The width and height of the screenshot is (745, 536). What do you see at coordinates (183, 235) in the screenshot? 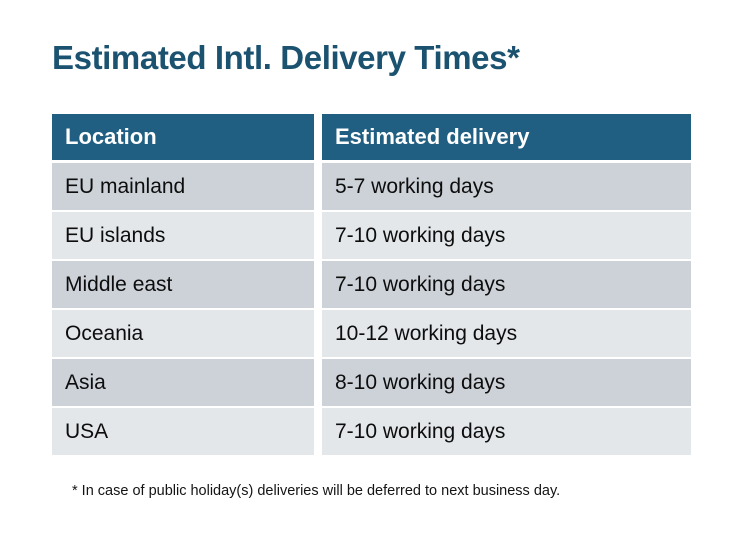
I see `cell-location: EU islands` at bounding box center [183, 235].